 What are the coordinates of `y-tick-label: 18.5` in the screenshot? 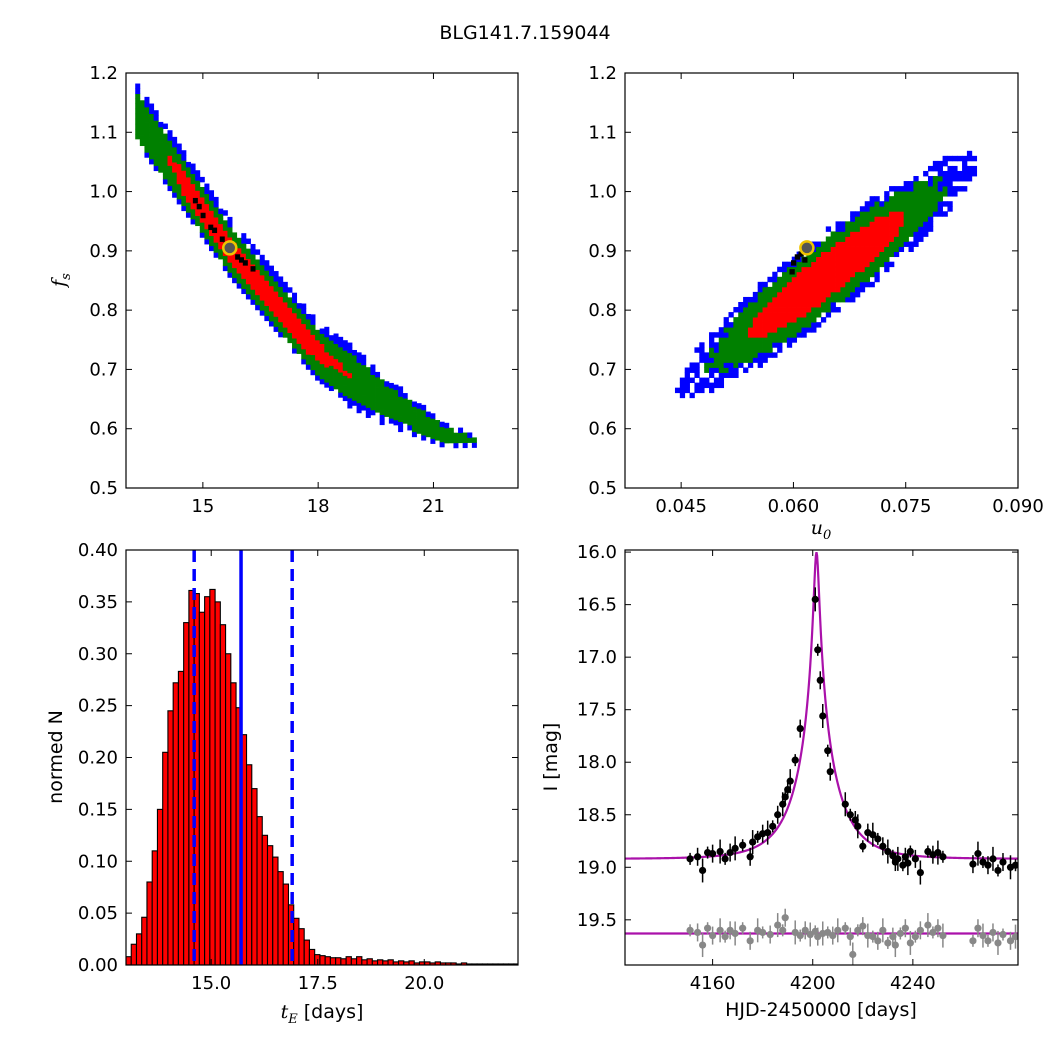 It's located at (597, 815).